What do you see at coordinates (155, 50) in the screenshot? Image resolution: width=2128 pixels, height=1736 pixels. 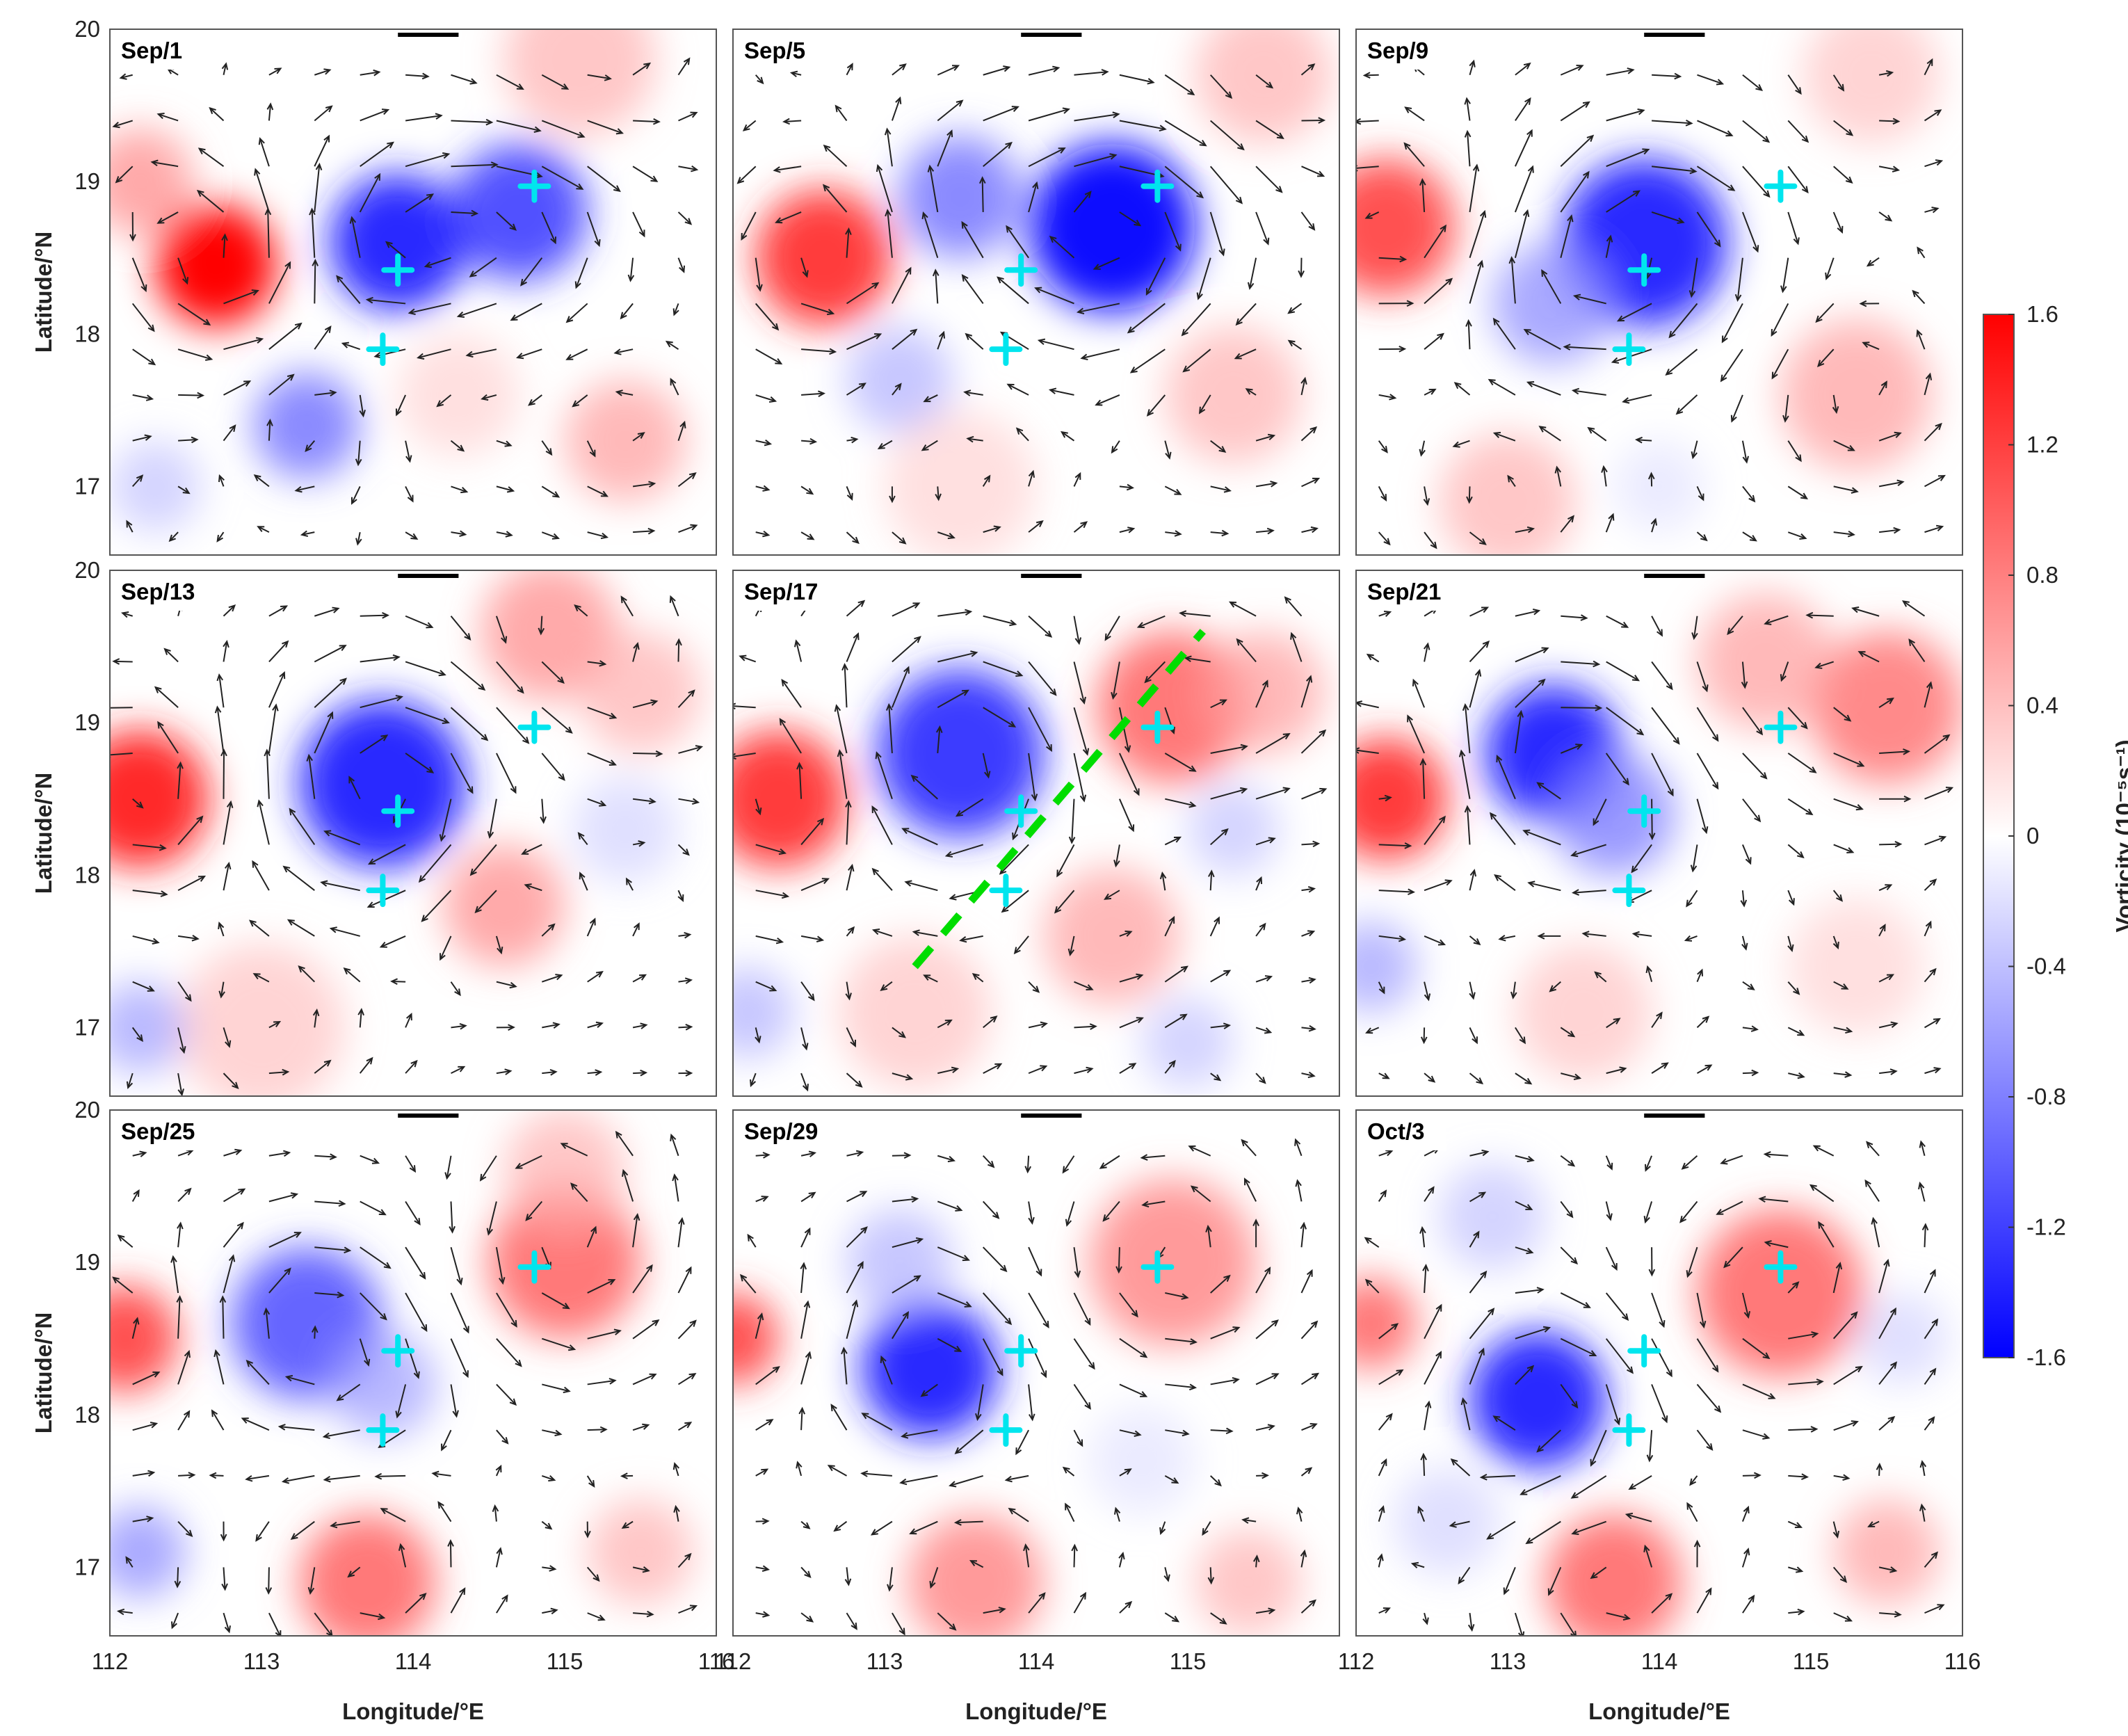 I see `date-label-box` at bounding box center [155, 50].